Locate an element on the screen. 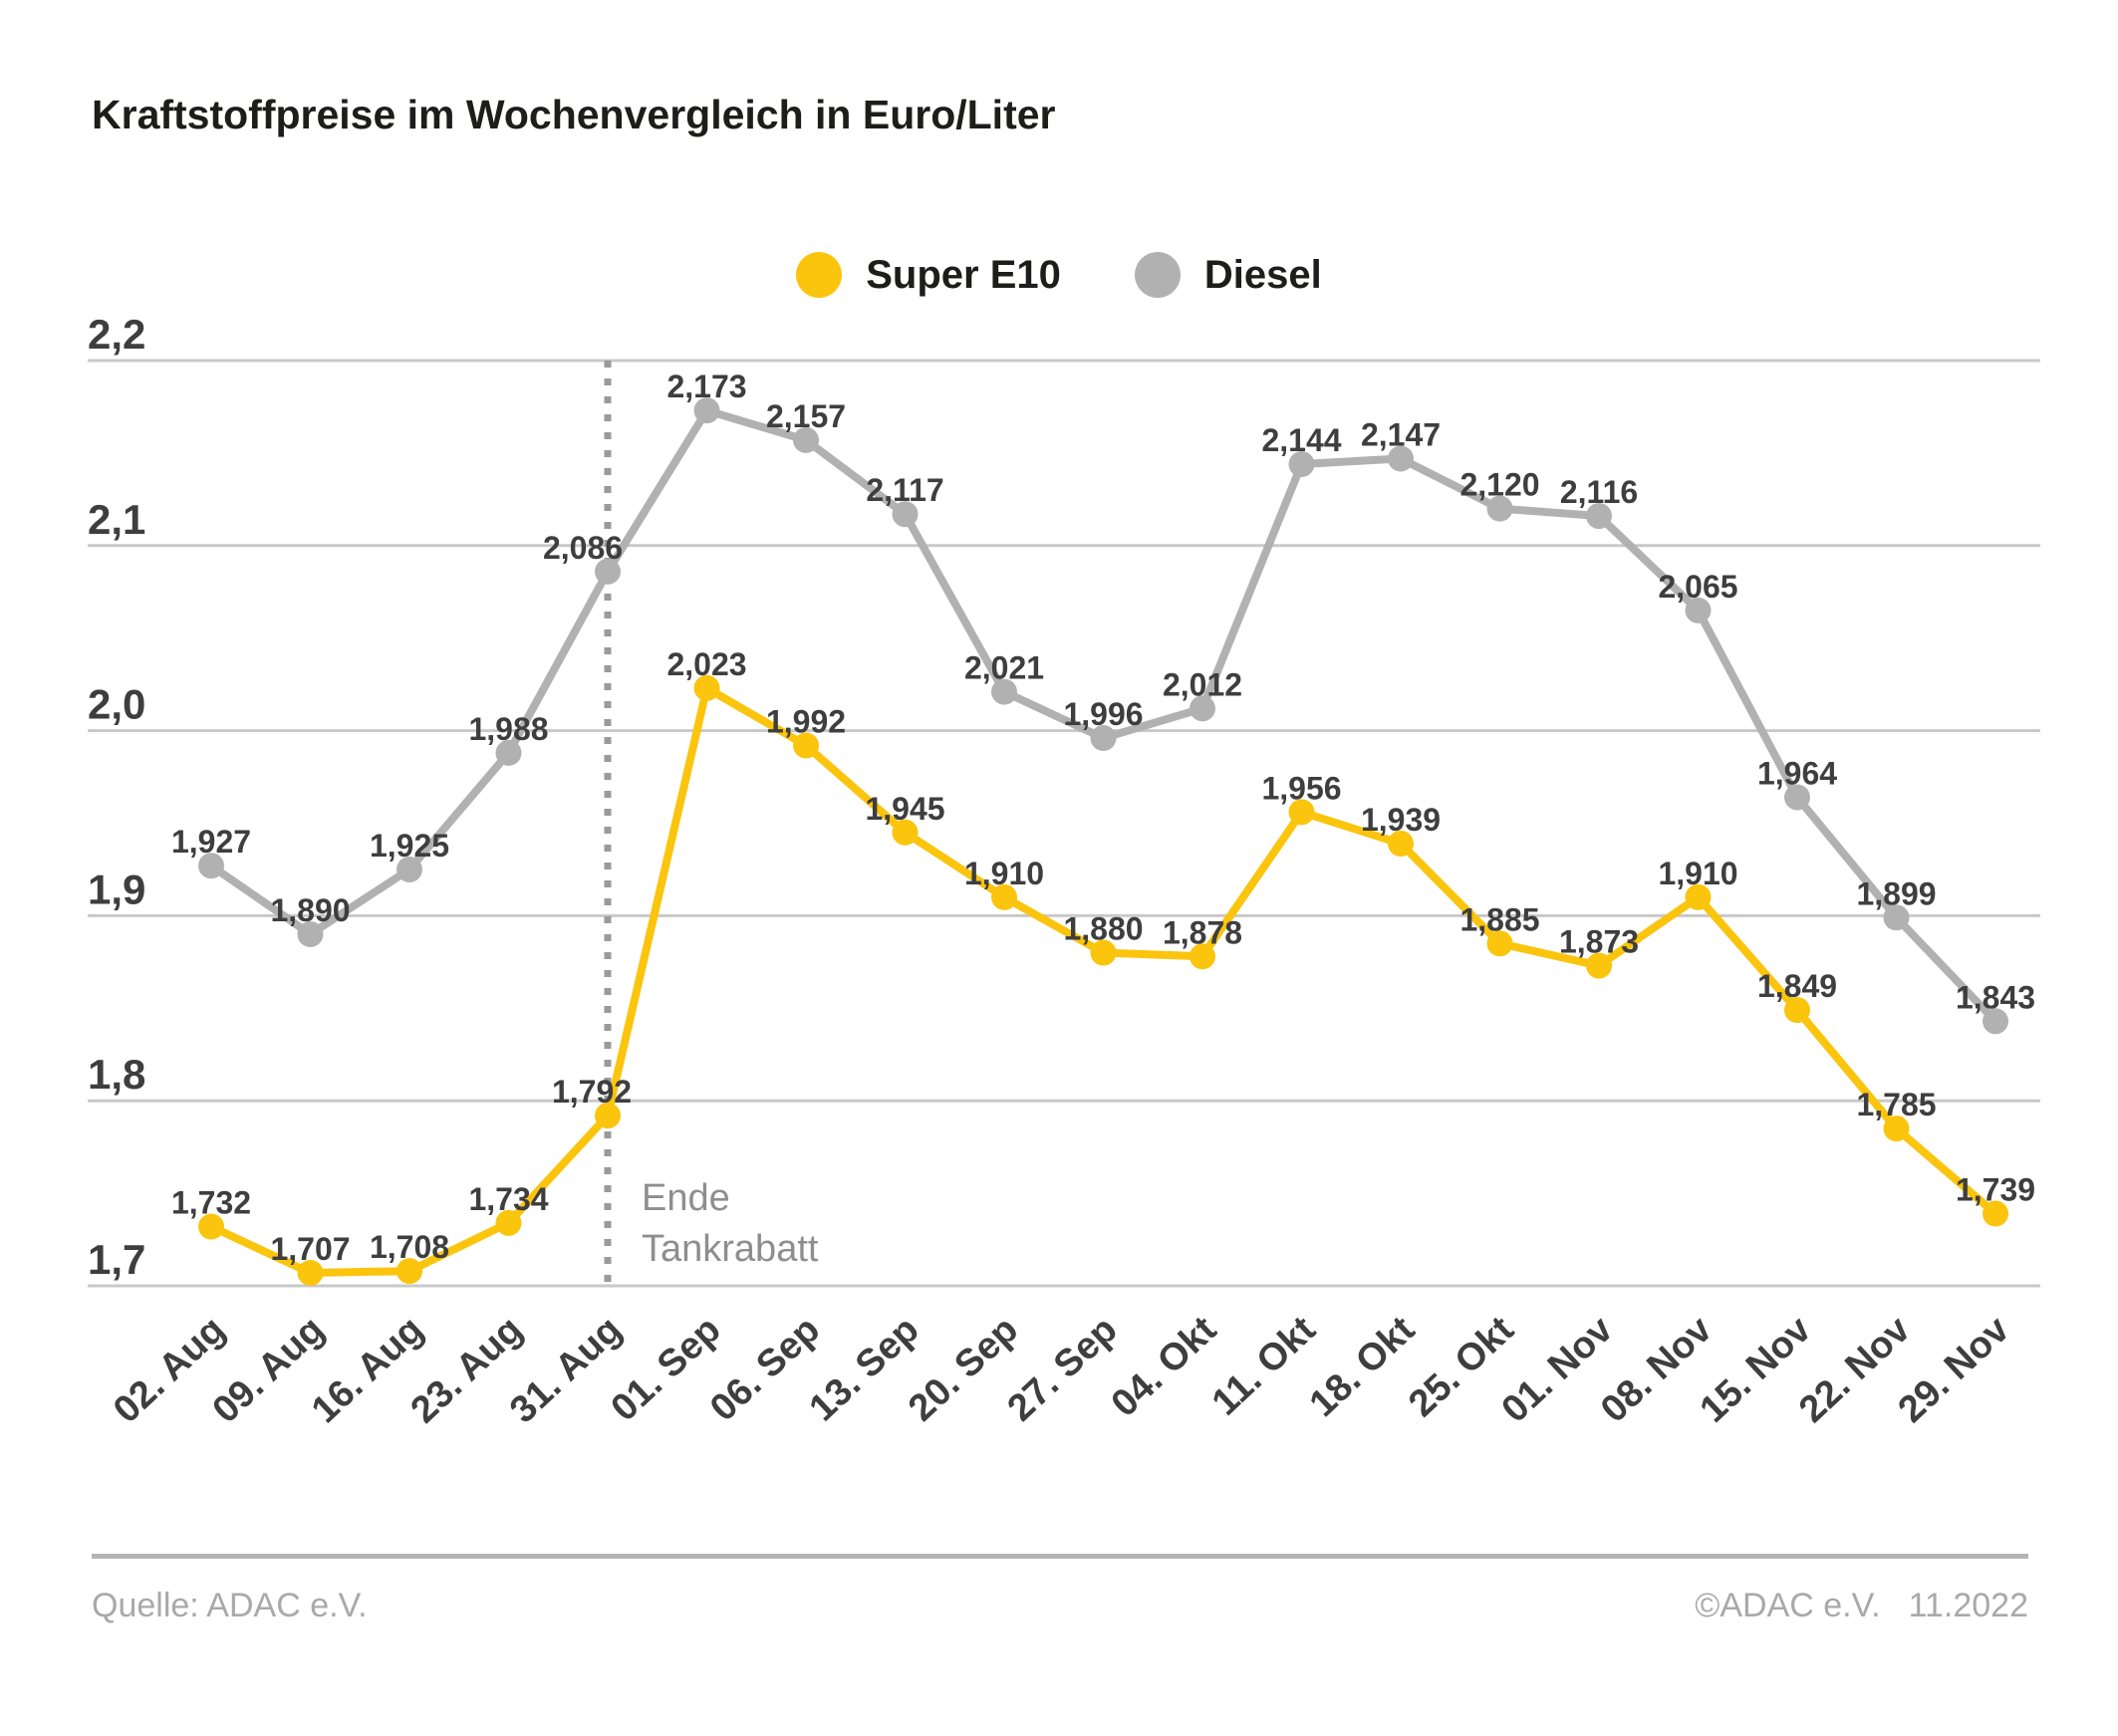 The image size is (2118, 1736). diesel-value-label: 2,117 is located at coordinates (904, 490).